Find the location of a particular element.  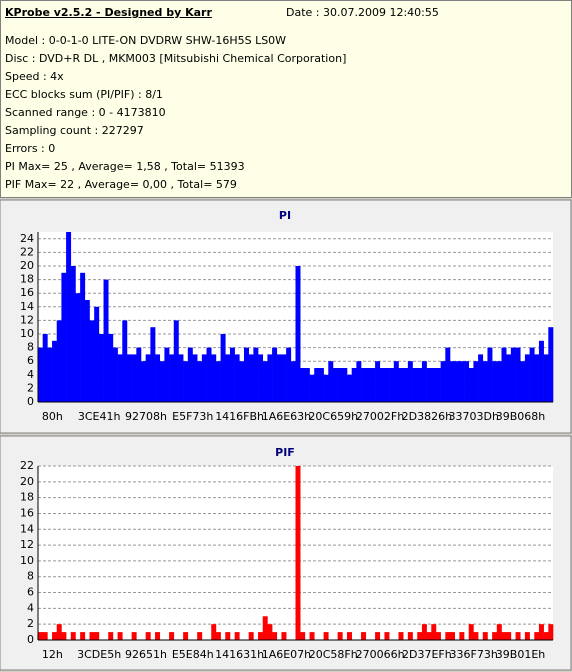

y-tick-label: 0 is located at coordinates (30, 401).